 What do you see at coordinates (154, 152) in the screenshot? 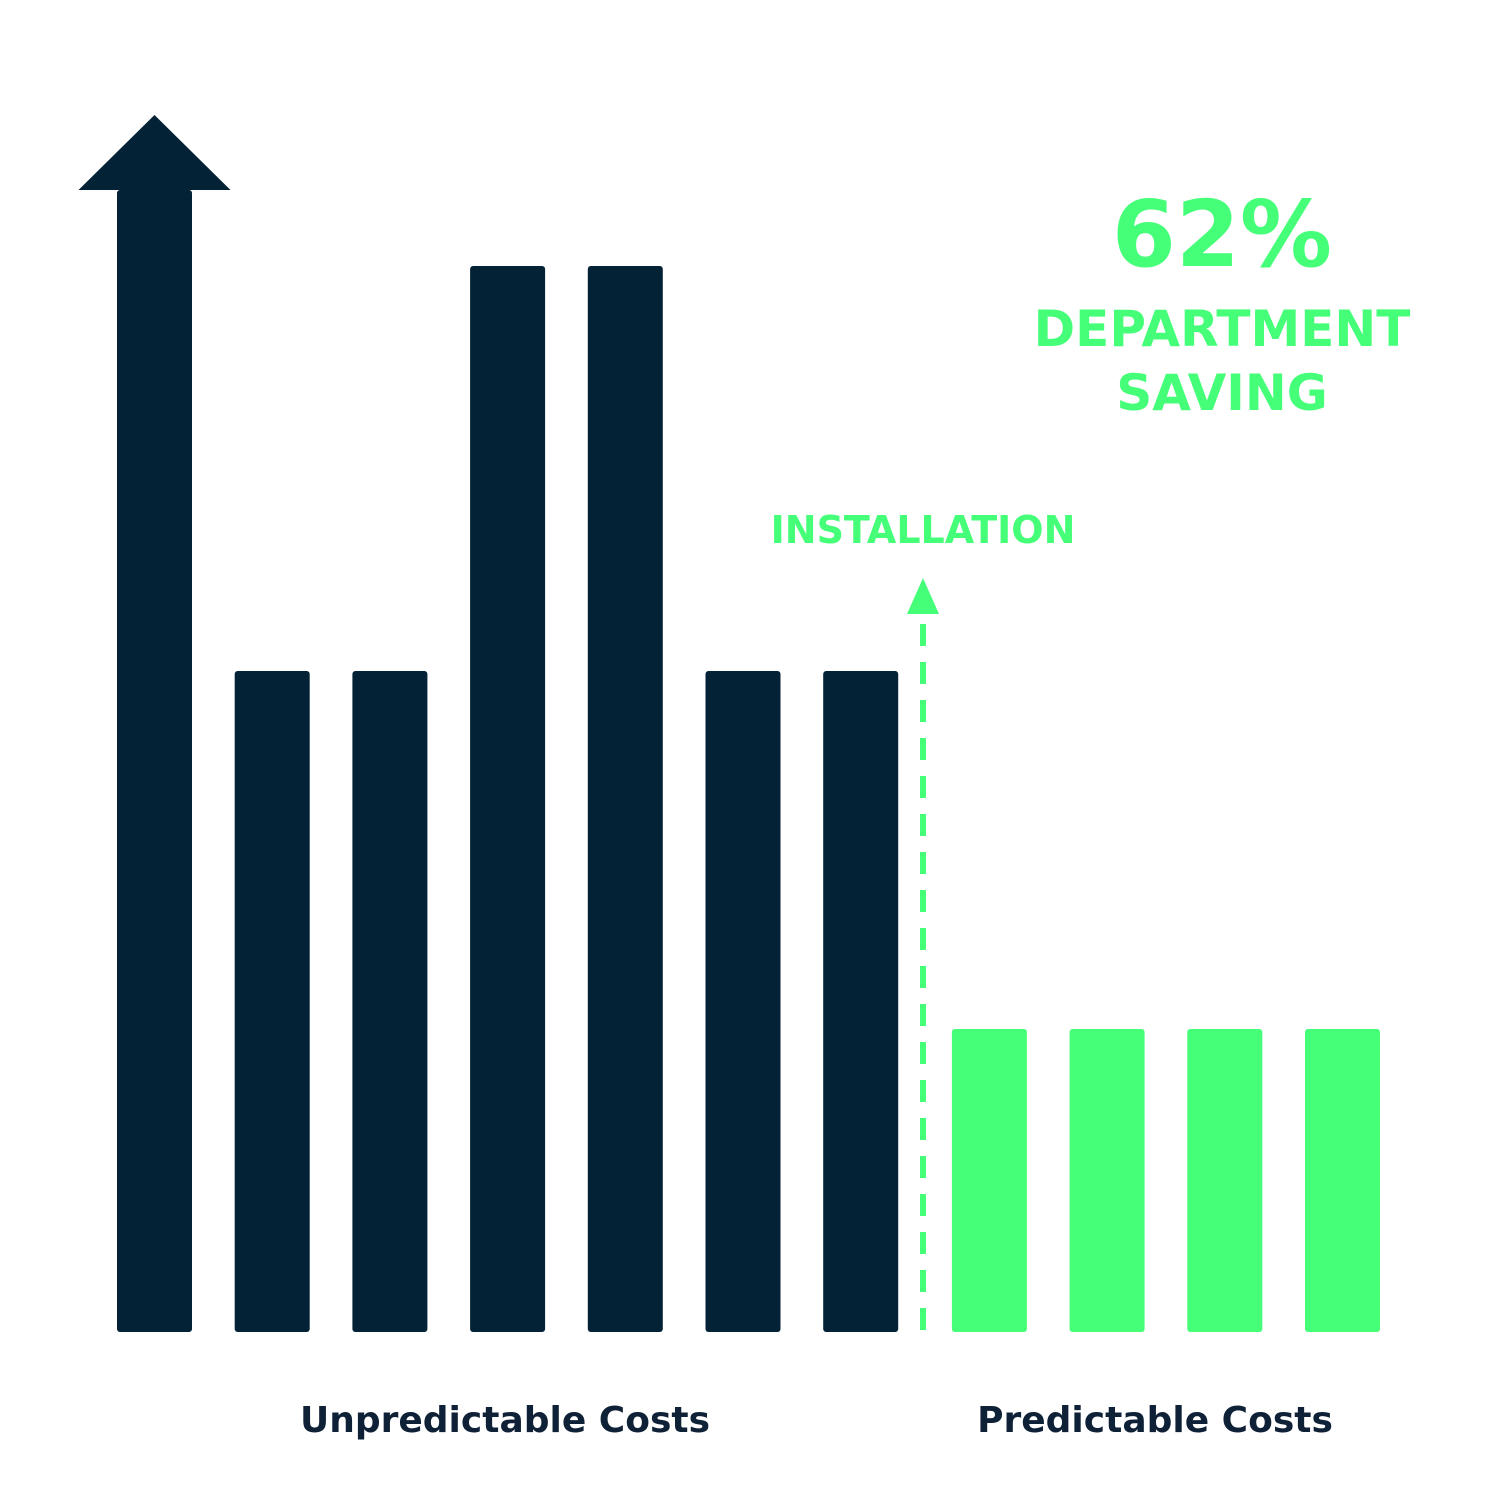
I see `rising-cost-arrow-icon` at bounding box center [154, 152].